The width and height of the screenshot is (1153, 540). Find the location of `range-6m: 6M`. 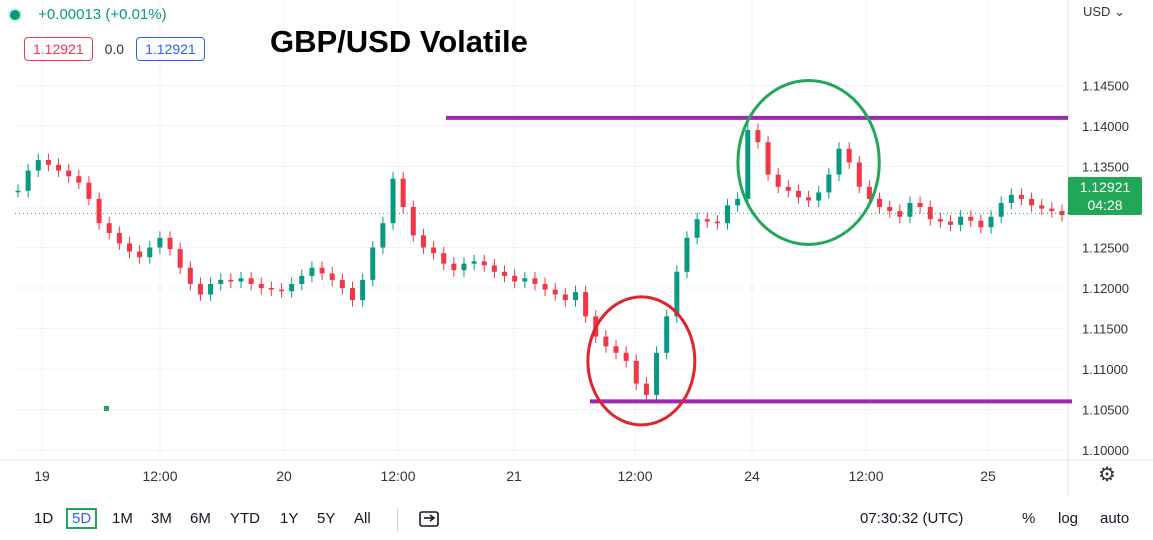

range-6m: 6M is located at coordinates (200, 518).